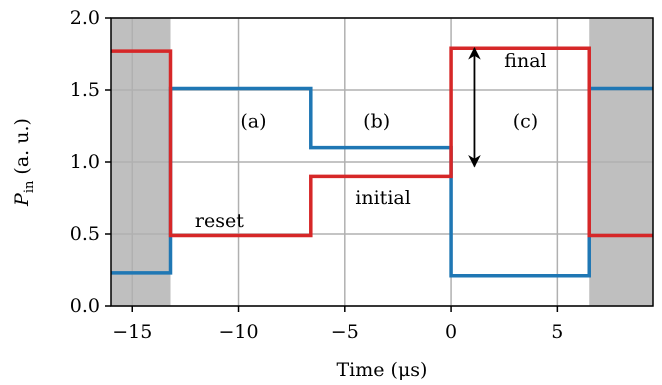 The image size is (662, 385). What do you see at coordinates (382, 370) in the screenshot?
I see `x-axis-label: Time (μs)` at bounding box center [382, 370].